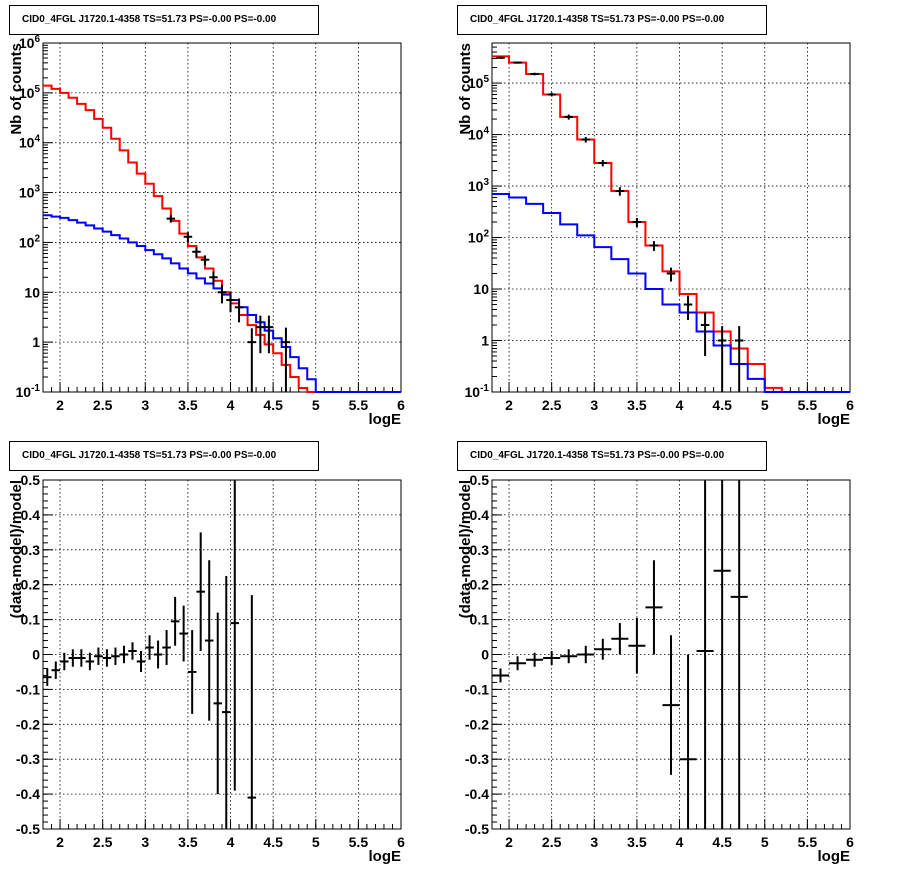 The width and height of the screenshot is (898, 875). Describe the element at coordinates (479, 82) in the screenshot. I see `y-tick-label: 10⁵` at that location.